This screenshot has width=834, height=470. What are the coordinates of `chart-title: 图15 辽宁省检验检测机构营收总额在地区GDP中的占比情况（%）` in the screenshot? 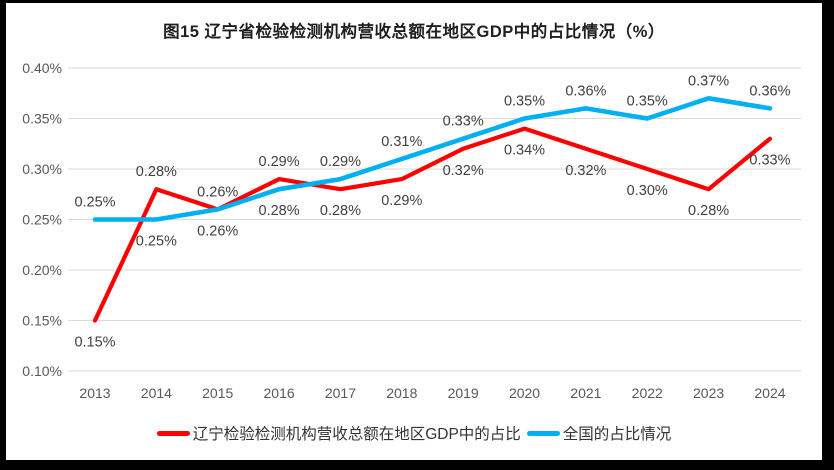 It's located at (414, 32).